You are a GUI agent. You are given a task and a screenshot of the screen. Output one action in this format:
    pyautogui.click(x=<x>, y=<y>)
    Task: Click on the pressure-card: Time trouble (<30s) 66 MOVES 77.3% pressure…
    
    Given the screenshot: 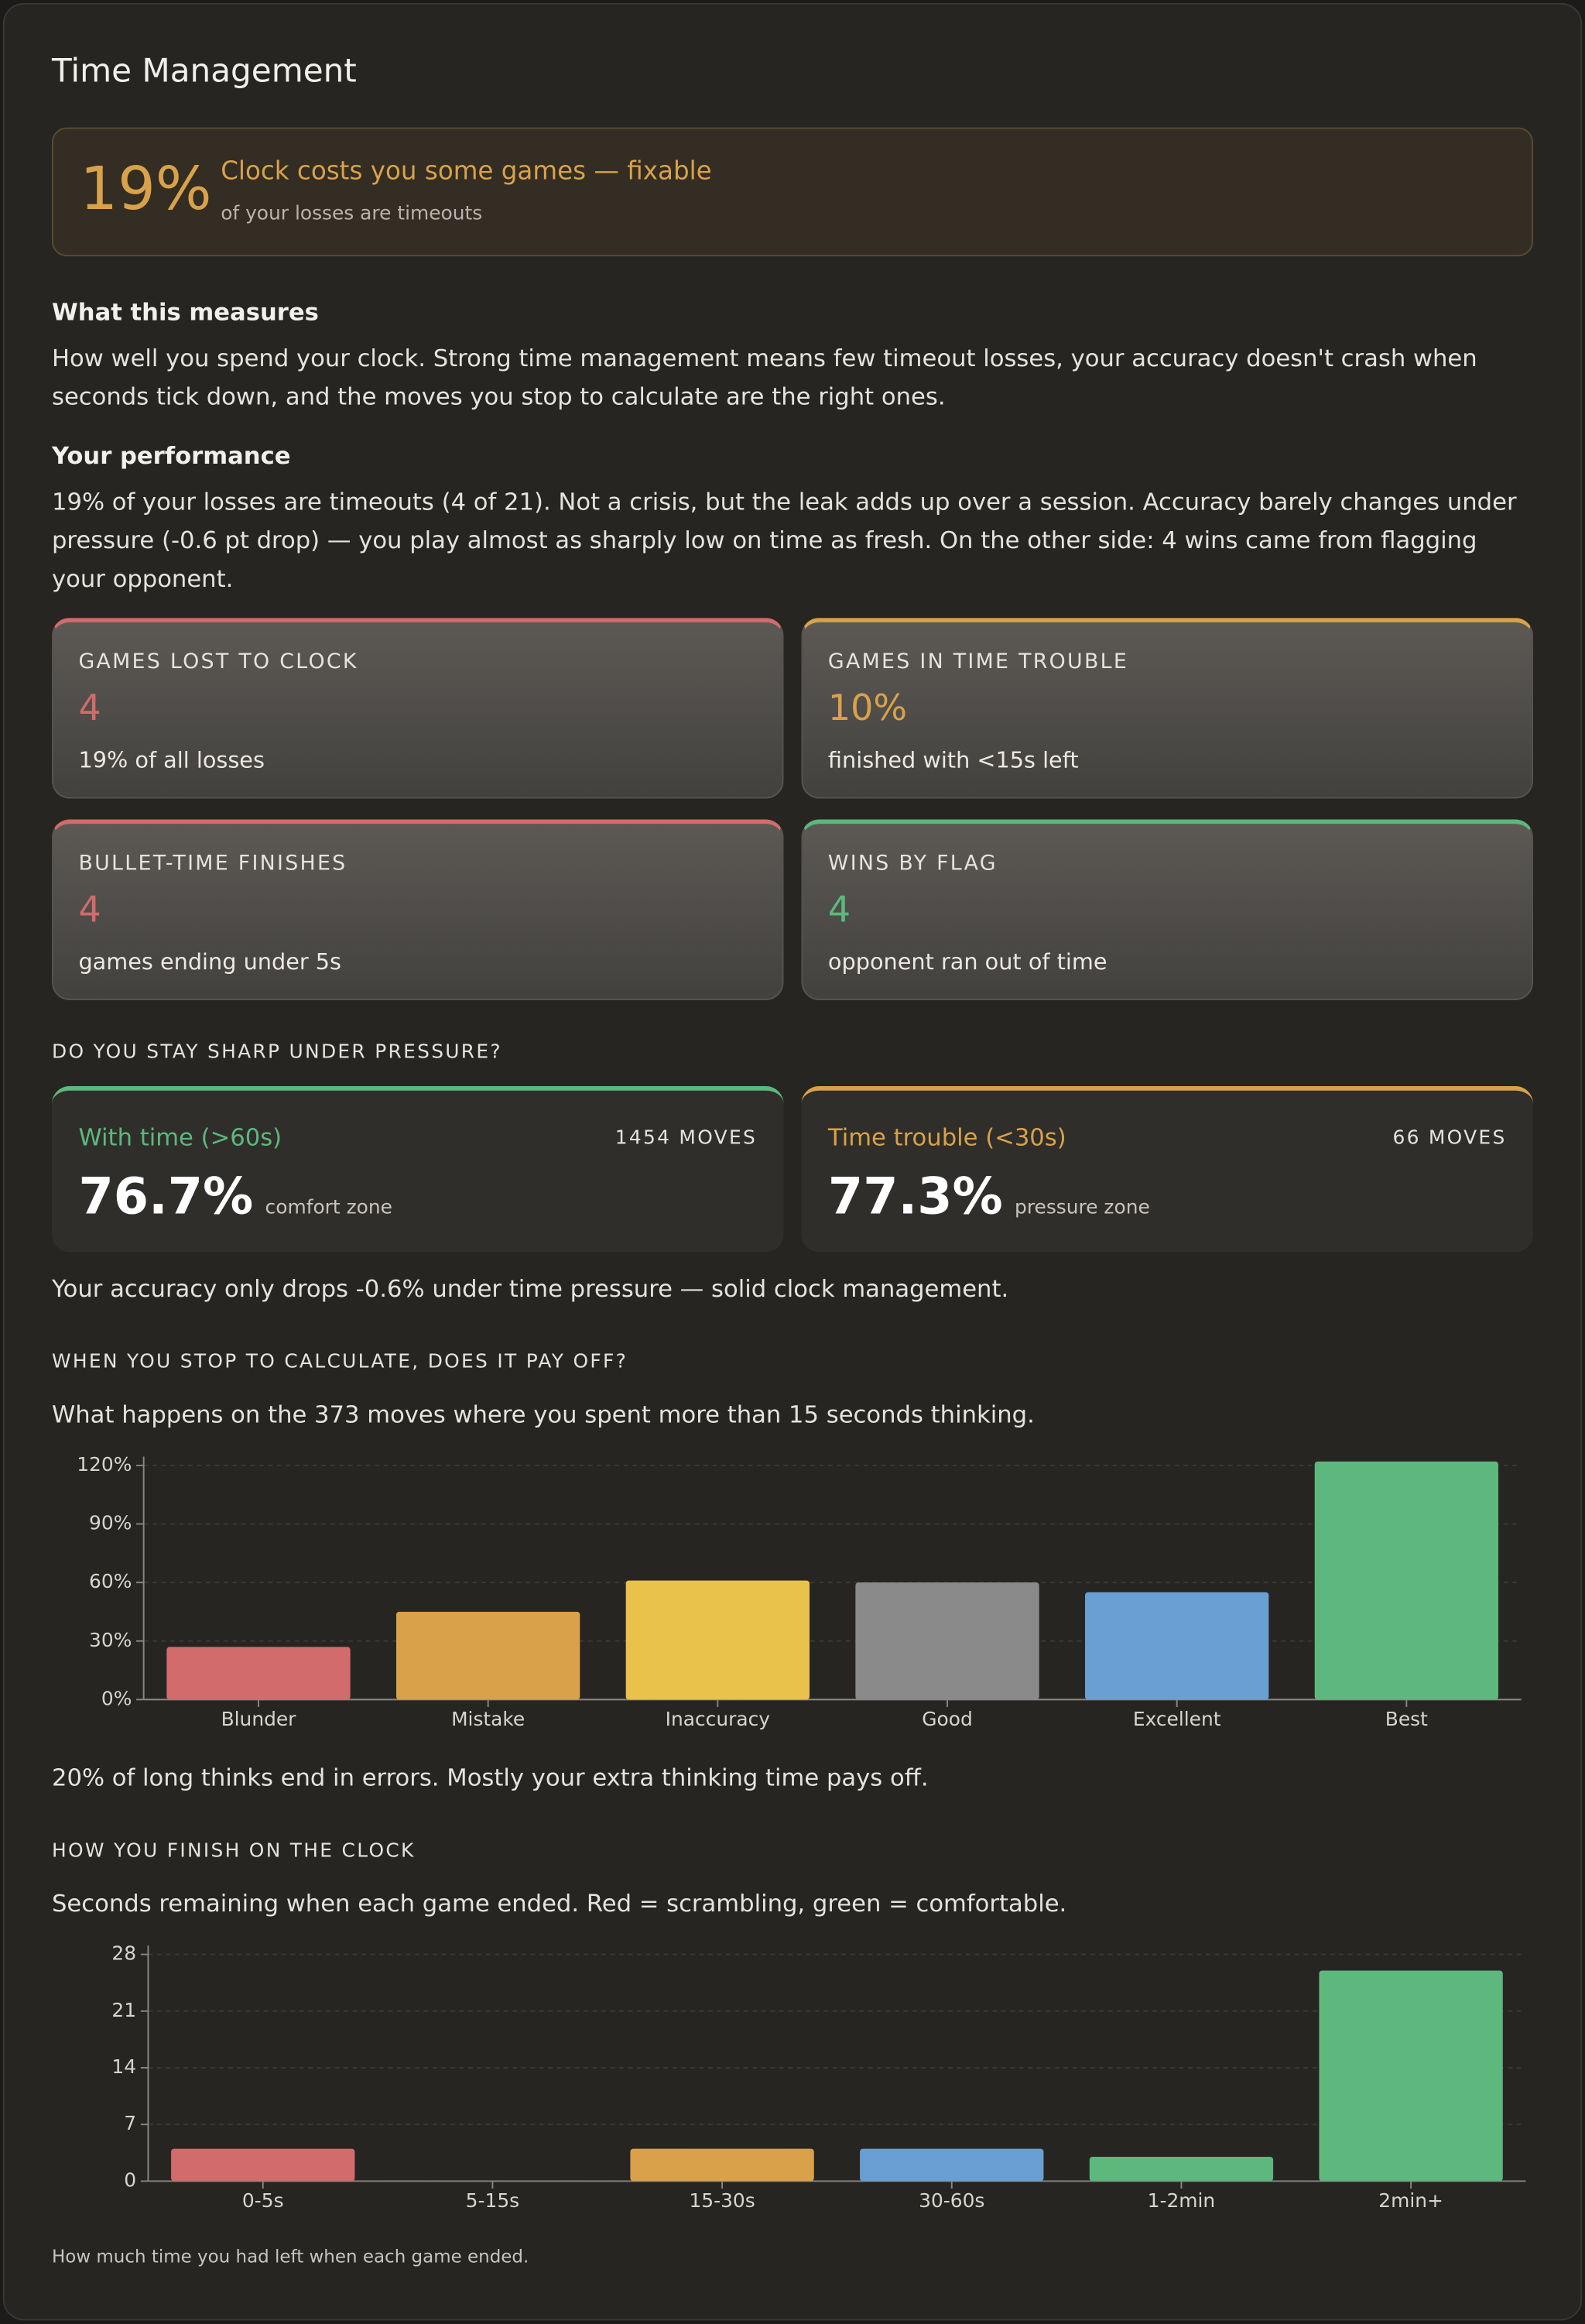 What is the action you would take?
    pyautogui.click(x=1168, y=1169)
    